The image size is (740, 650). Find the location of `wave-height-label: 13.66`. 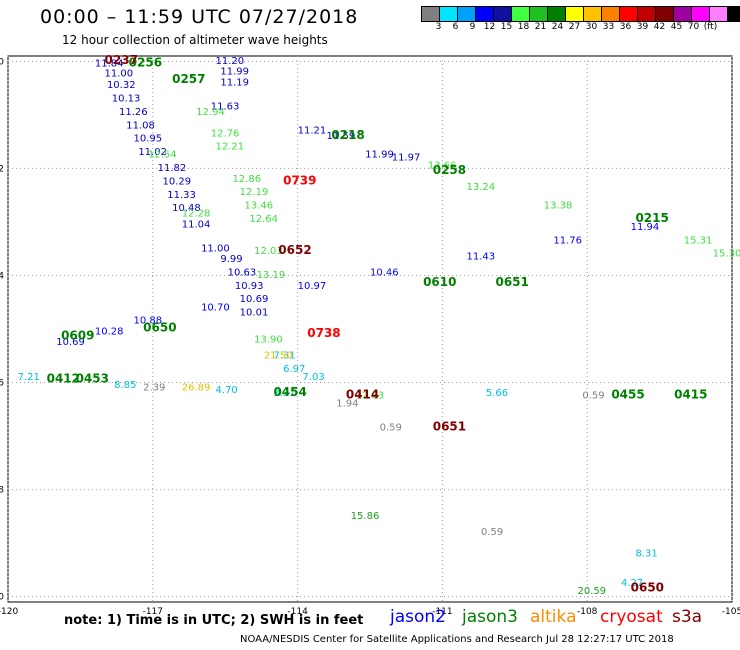

wave-height-label: 13.66 is located at coordinates (442, 165).